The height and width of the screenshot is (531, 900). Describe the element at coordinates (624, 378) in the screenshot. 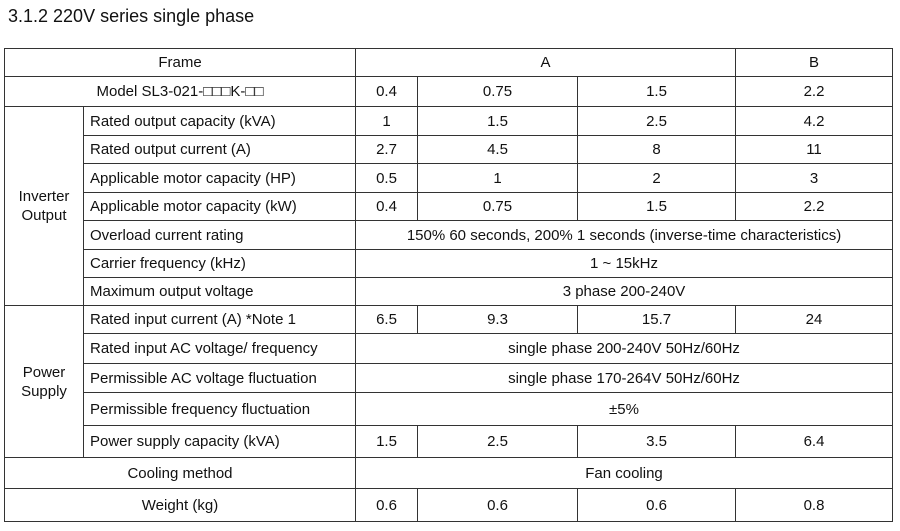

I see `value-cell: single phase 170-264V 50Hz/60Hz` at that location.